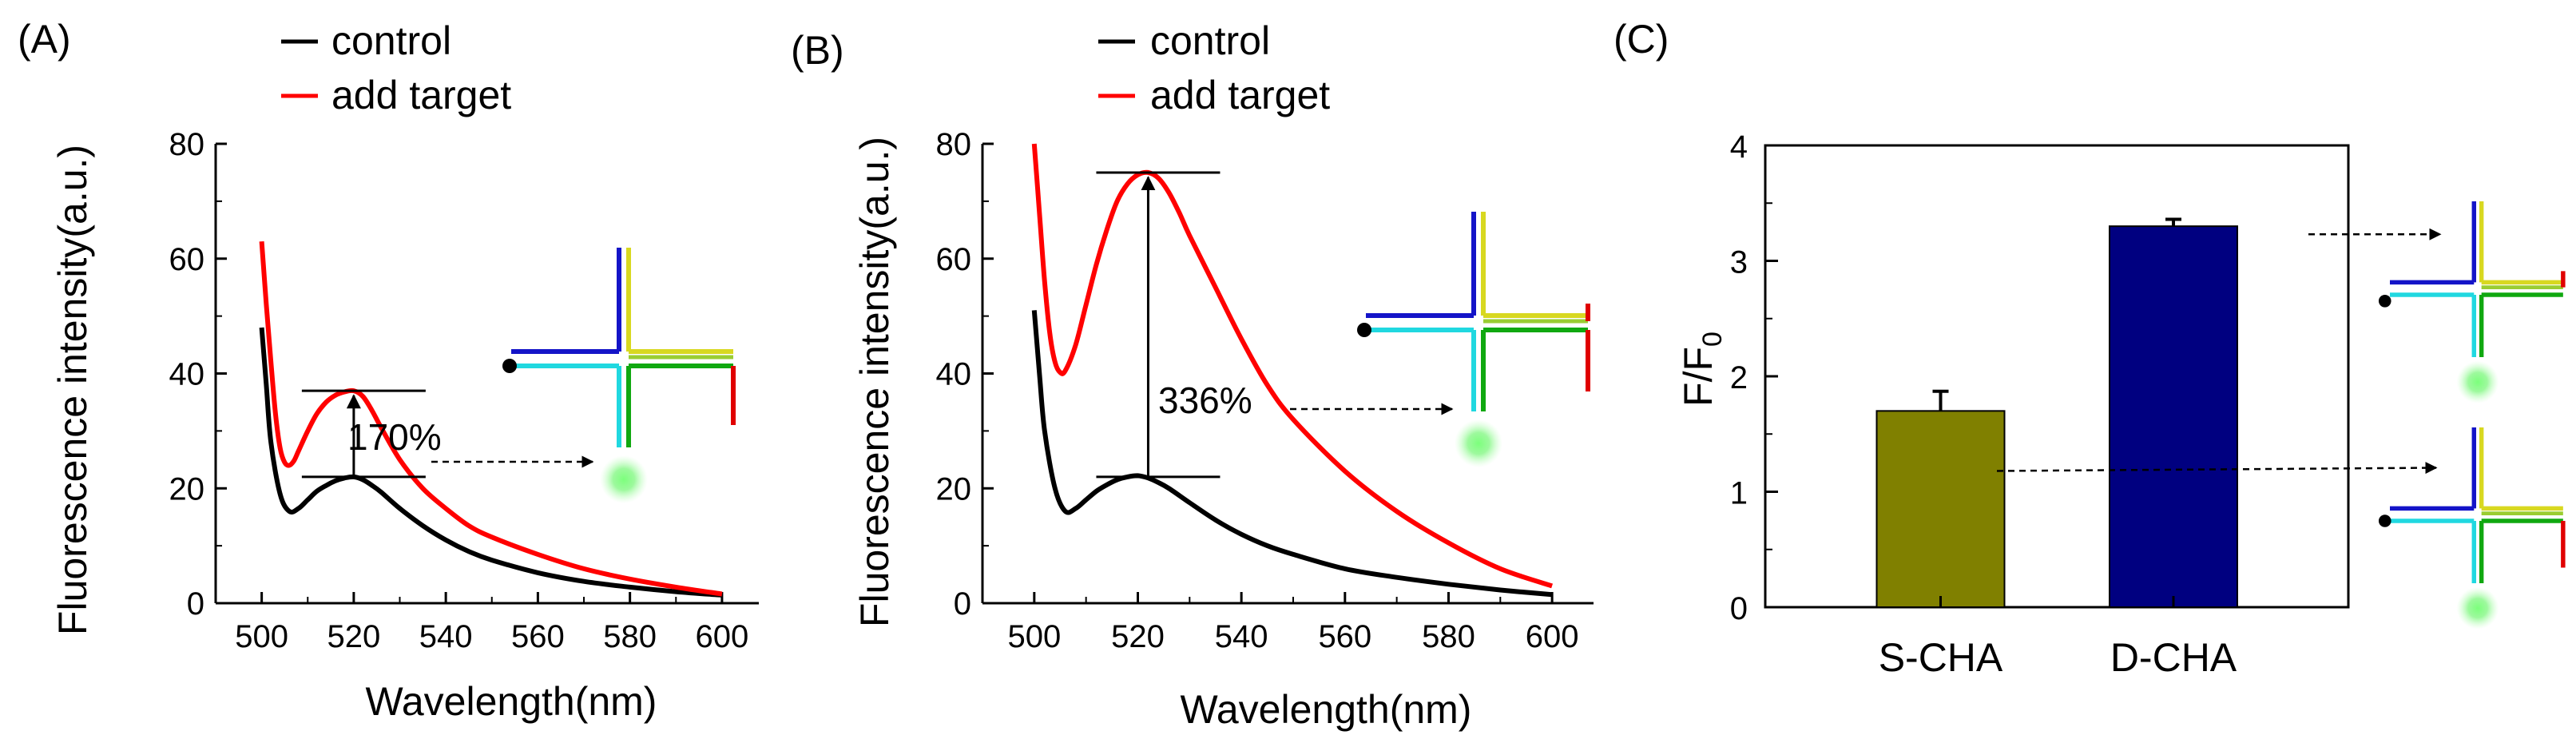 The height and width of the screenshot is (743, 2576). I want to click on panel-c-dna-structure-icon-top, so click(2472, 302).